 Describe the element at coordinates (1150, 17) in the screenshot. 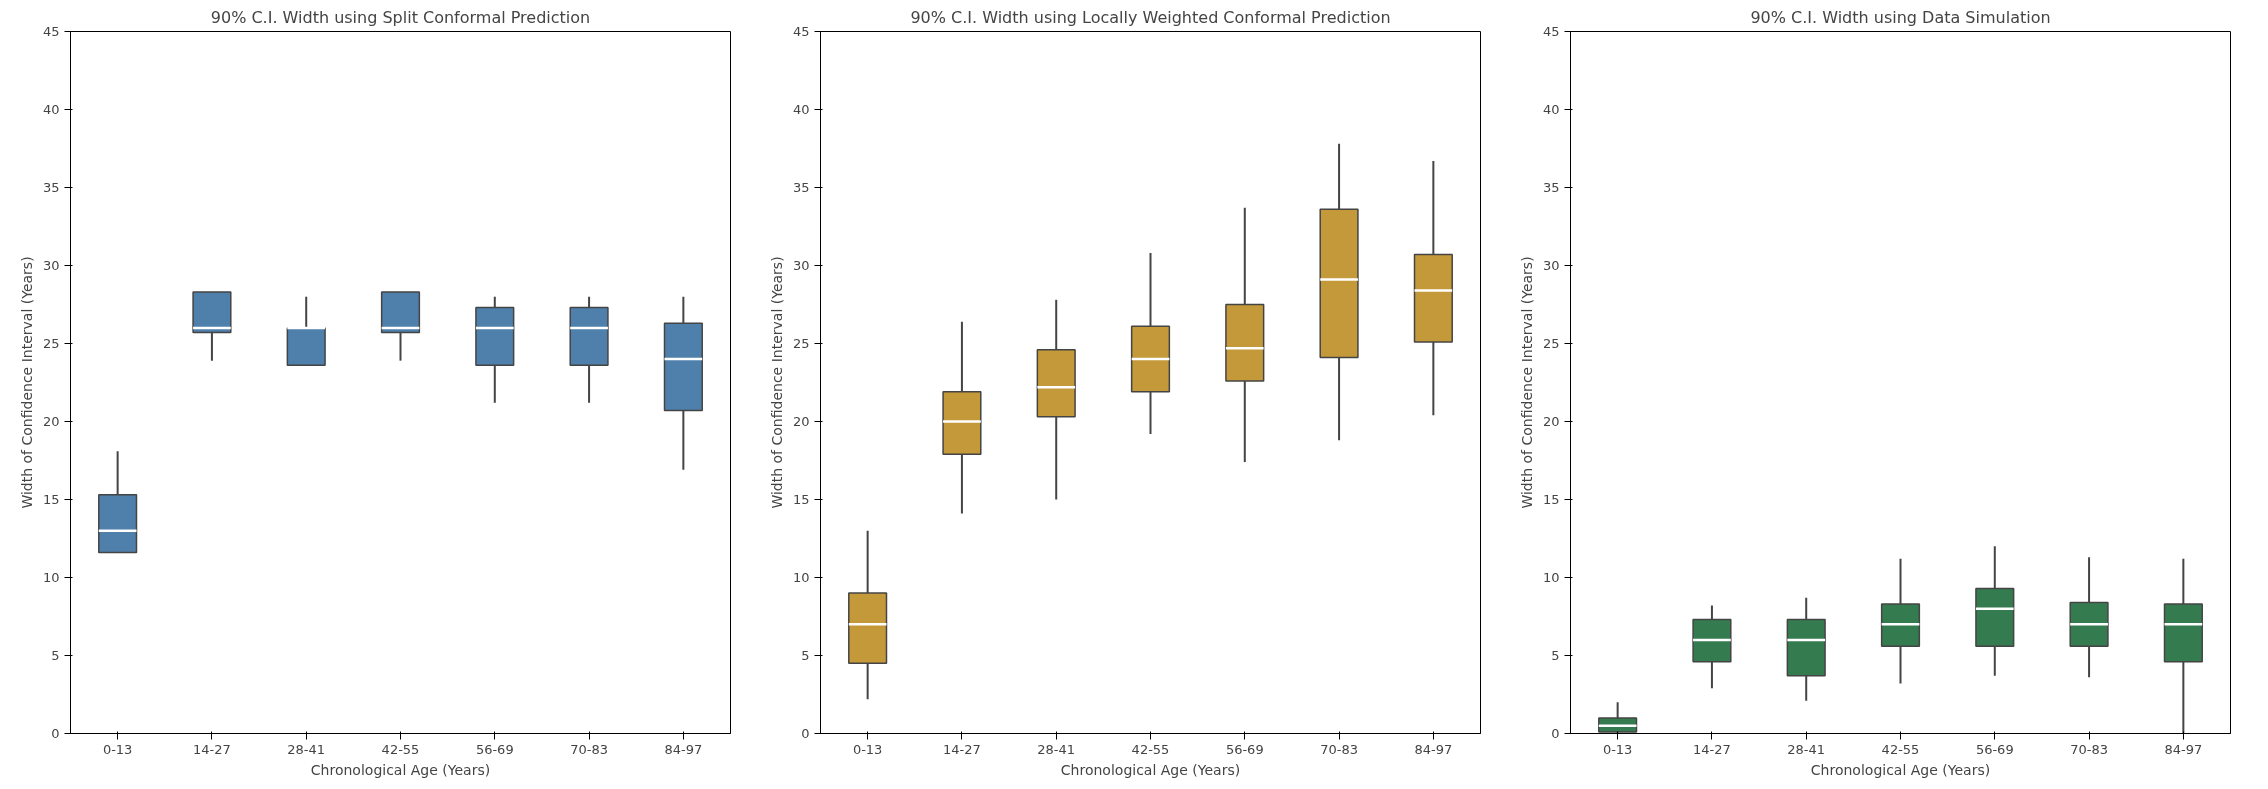

I see `chart-title: 90% C.I. Width using Locally Weighted Conformal Prediction` at that location.